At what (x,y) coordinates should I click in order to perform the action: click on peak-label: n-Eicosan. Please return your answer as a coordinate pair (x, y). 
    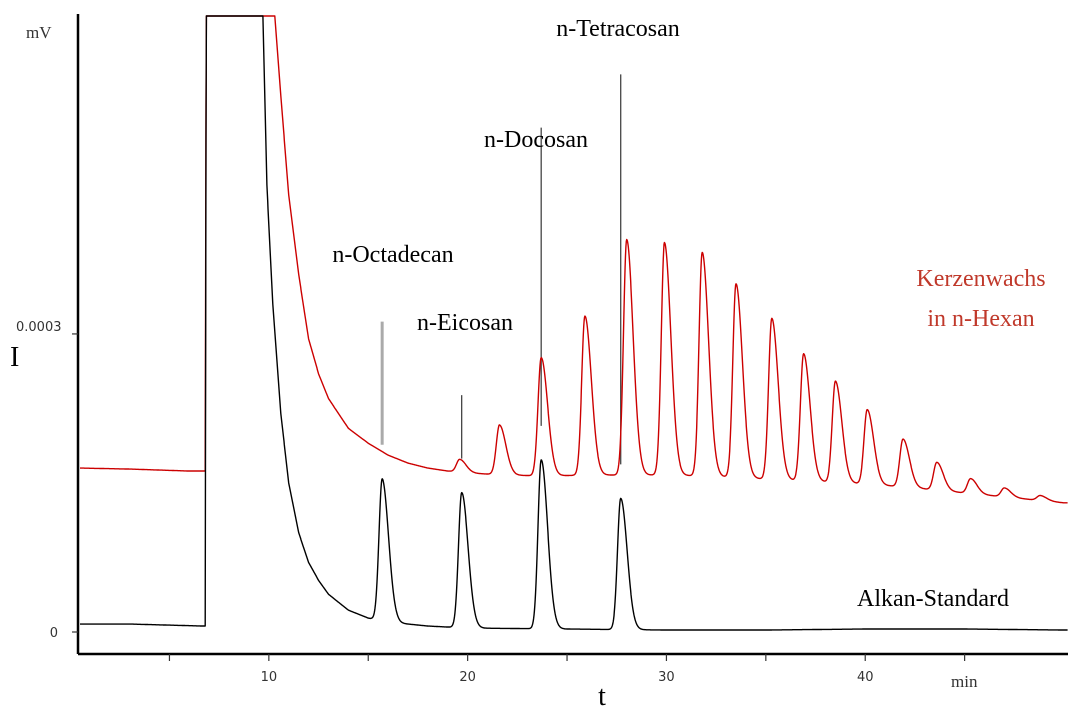
    Looking at the image, I should click on (465, 323).